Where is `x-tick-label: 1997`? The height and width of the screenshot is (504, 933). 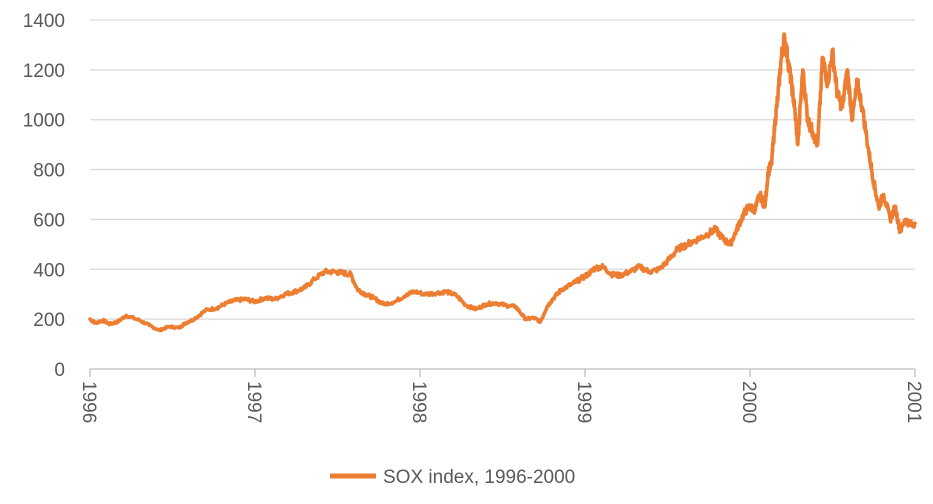 x-tick-label: 1997 is located at coordinates (253, 402).